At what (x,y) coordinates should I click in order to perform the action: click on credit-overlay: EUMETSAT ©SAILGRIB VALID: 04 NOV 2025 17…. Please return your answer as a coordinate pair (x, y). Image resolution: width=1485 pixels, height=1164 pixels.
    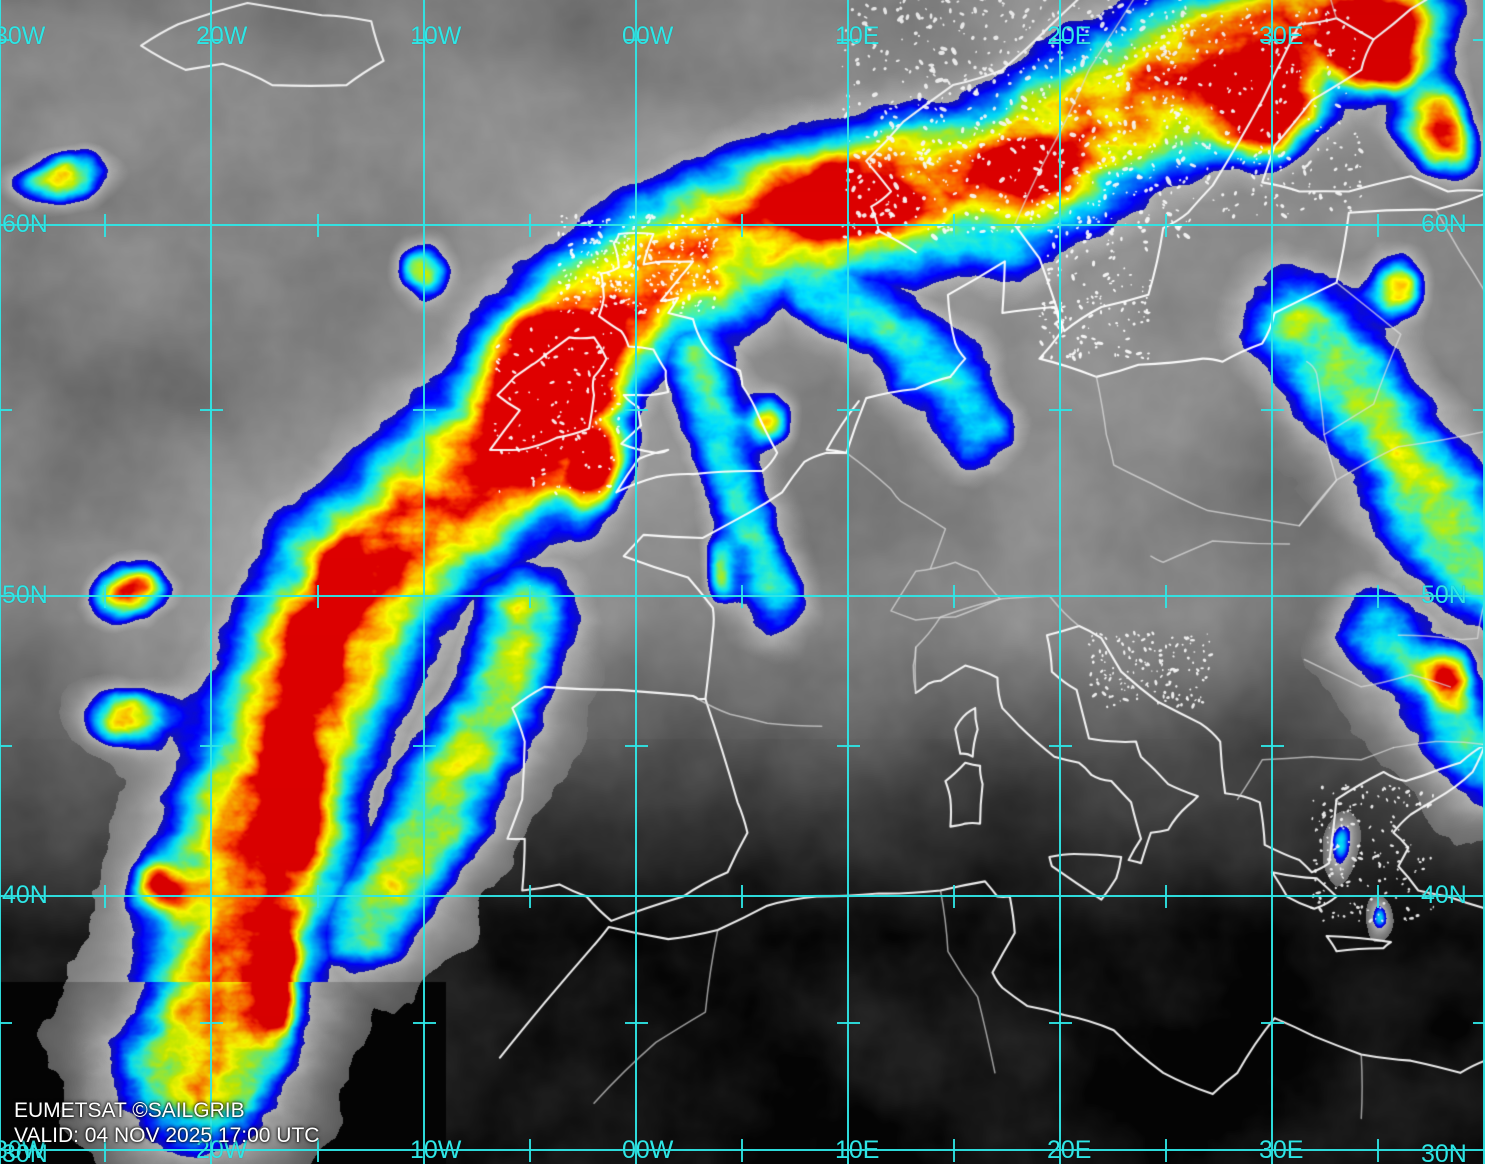
    Looking at the image, I should click on (166, 1123).